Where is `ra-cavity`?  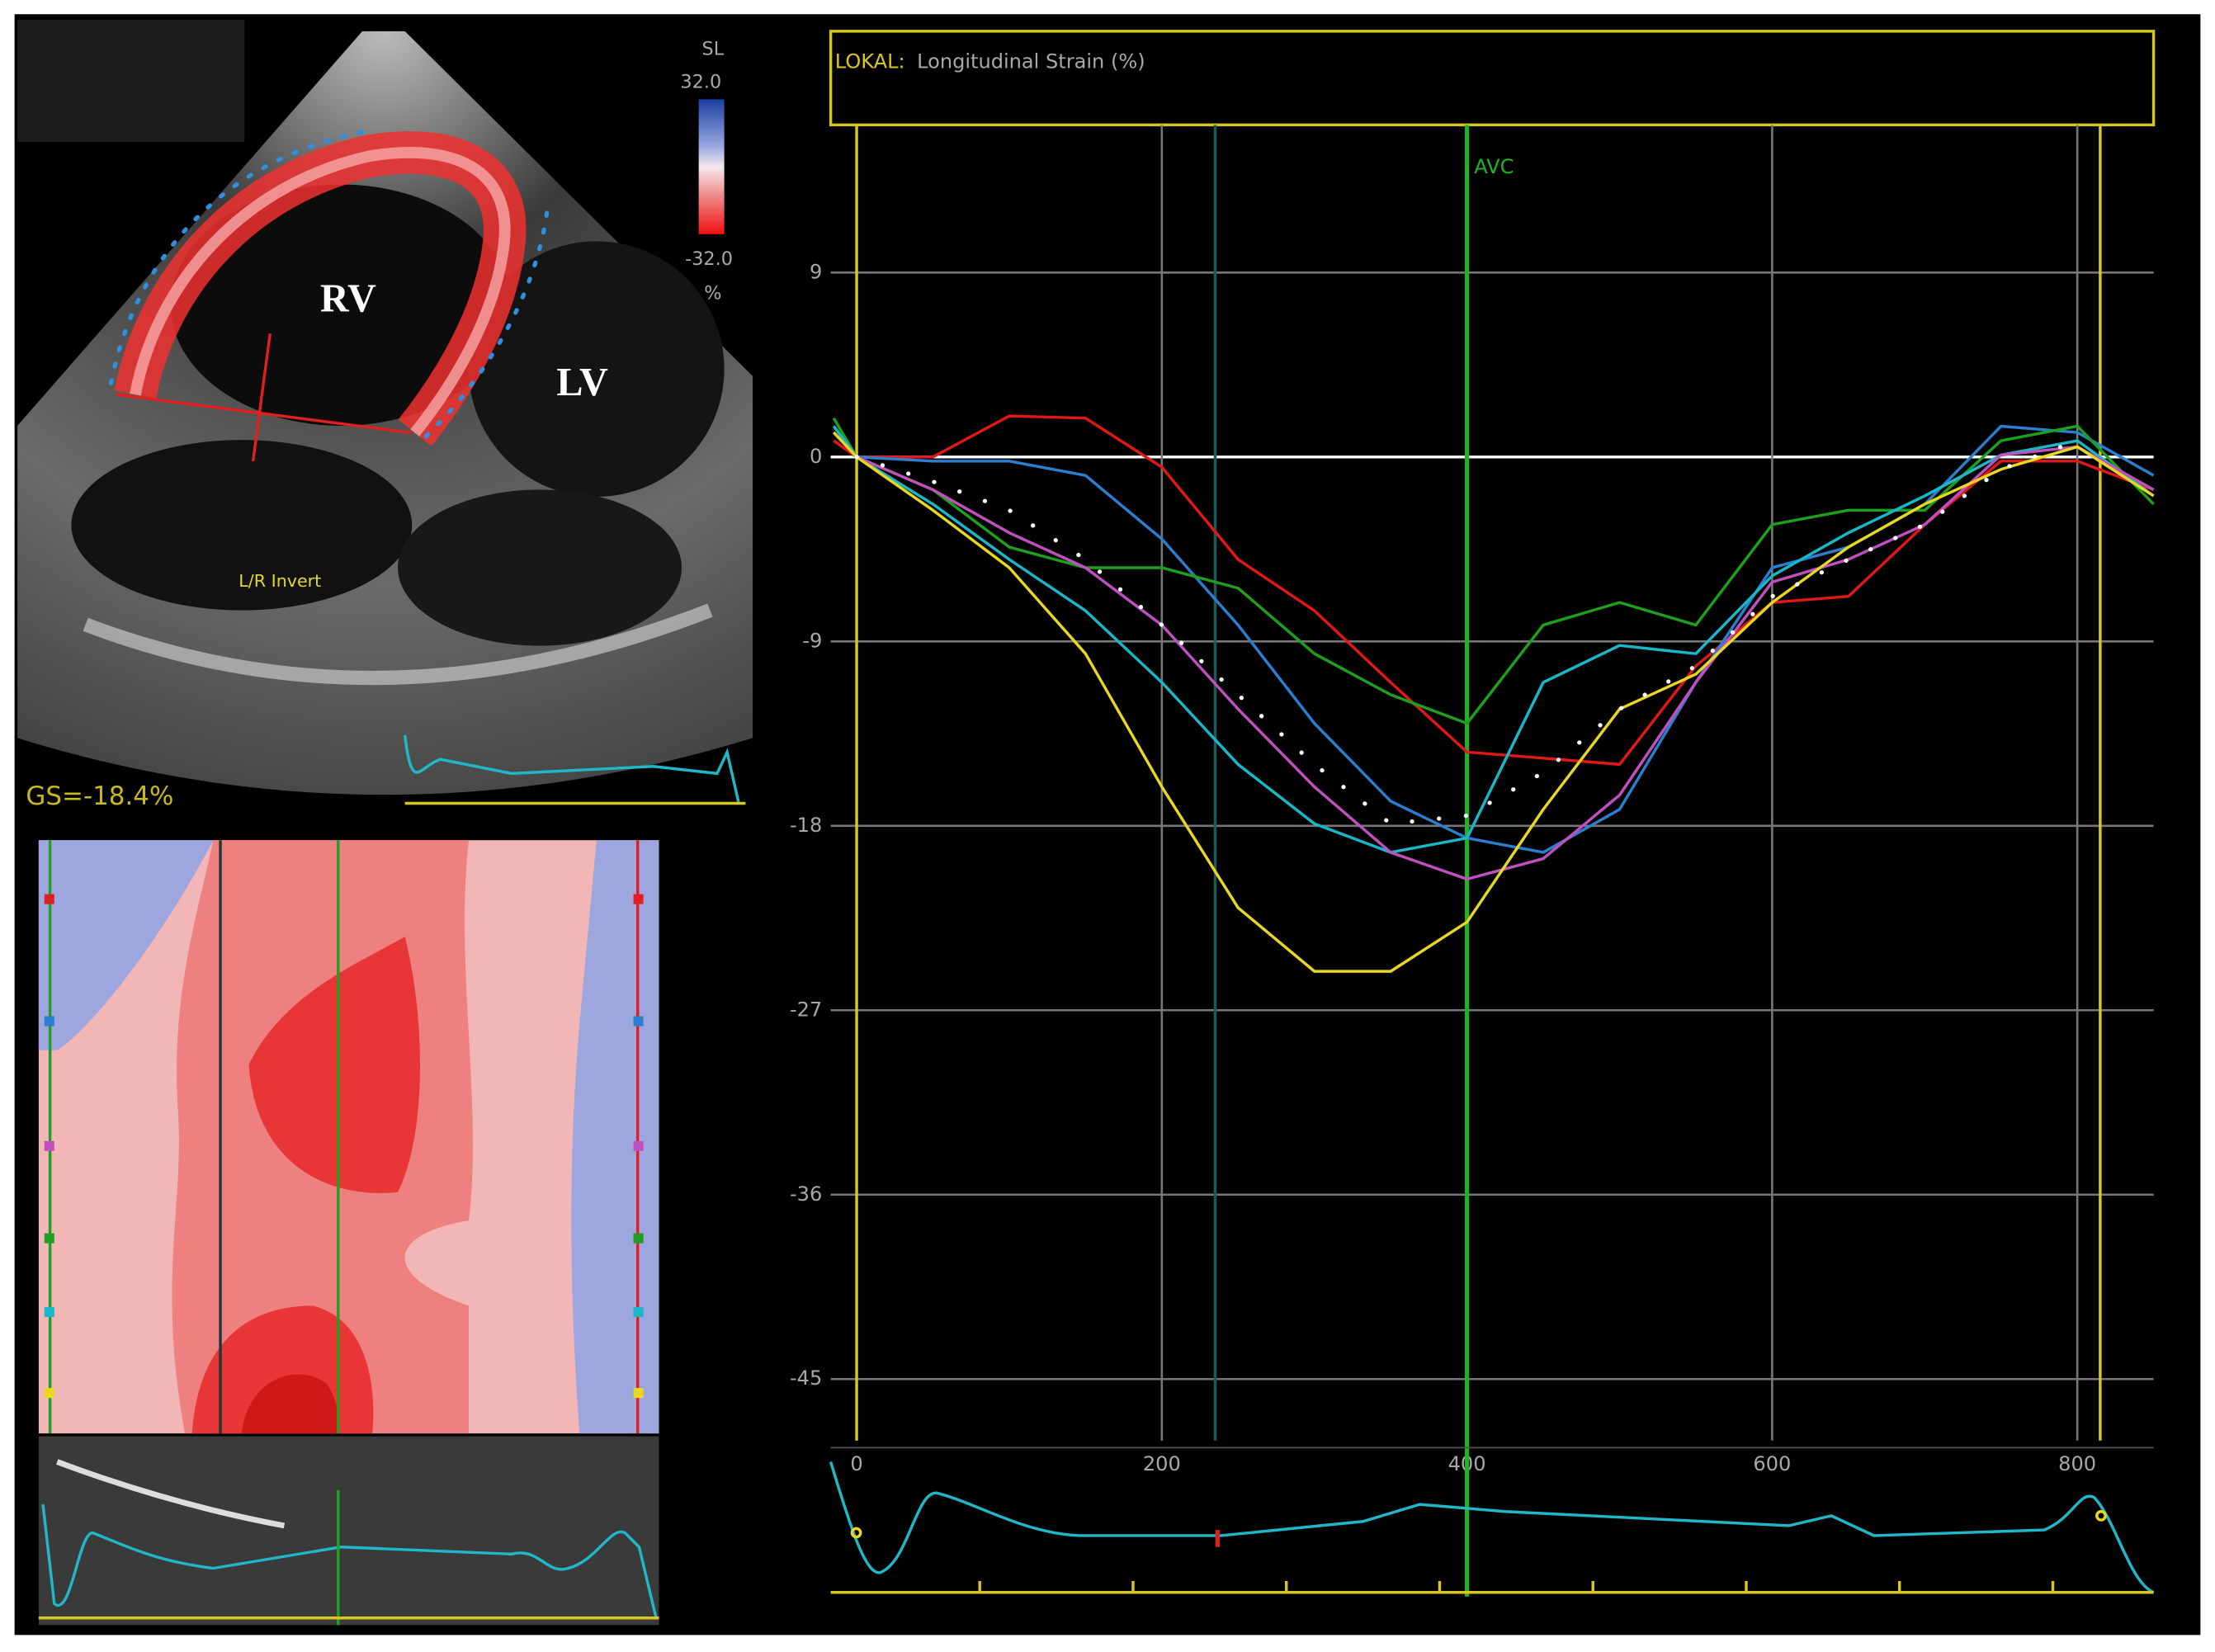
ra-cavity is located at coordinates (242, 526).